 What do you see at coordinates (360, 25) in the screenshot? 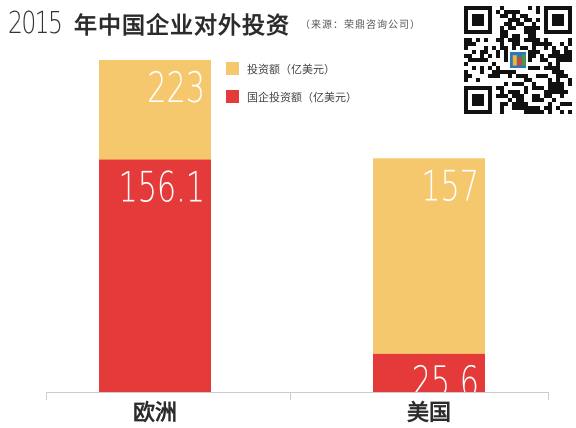
I see `title-source: （来源：荣鼎咨询公司）` at bounding box center [360, 25].